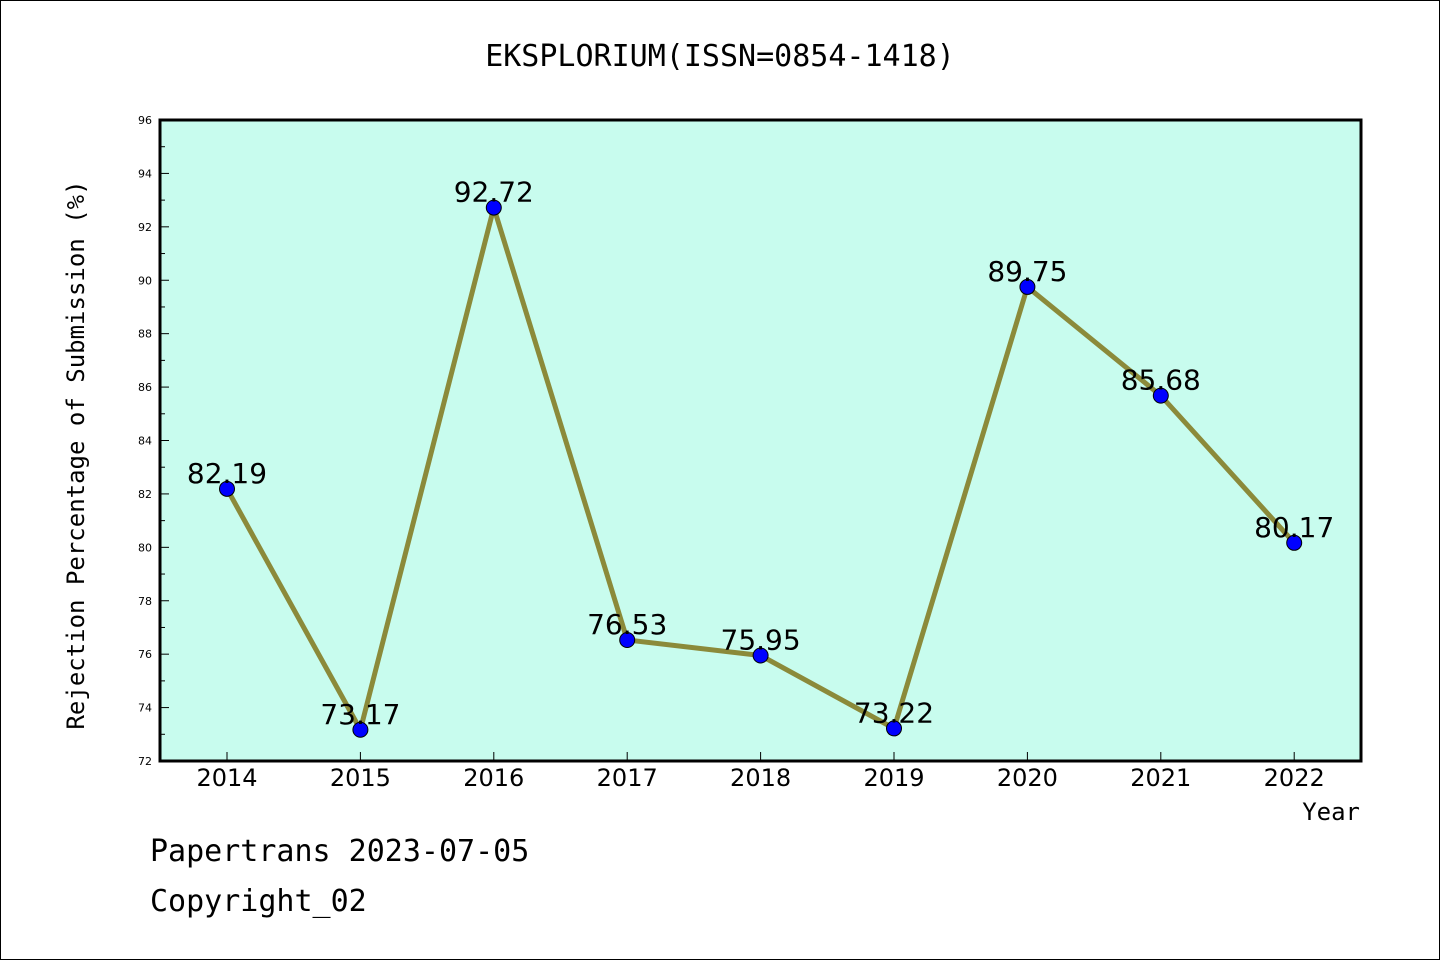 The width and height of the screenshot is (1440, 960). Describe the element at coordinates (145, 601) in the screenshot. I see `y-tick-label: 78` at that location.